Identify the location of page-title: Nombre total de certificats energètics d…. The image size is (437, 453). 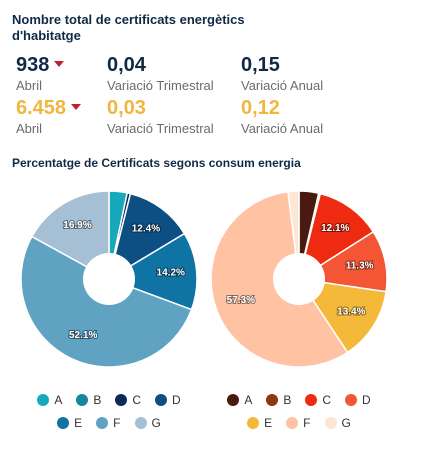
(128, 27).